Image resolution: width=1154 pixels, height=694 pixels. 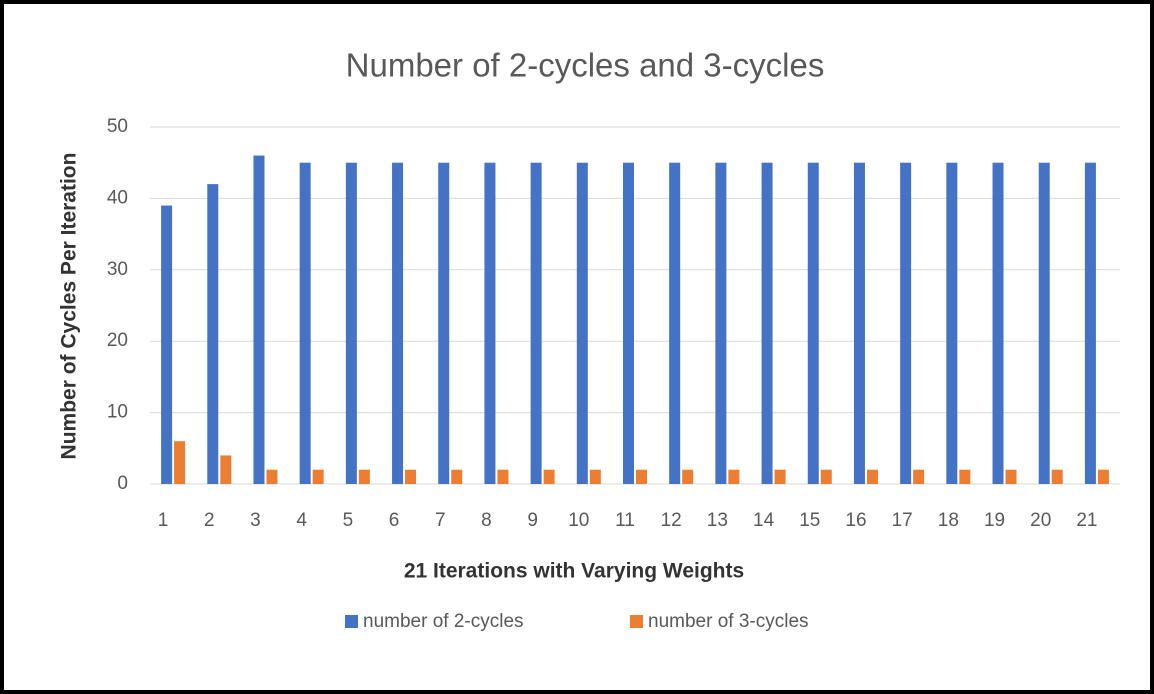 What do you see at coordinates (122, 483) in the screenshot?
I see `y-tick-label: 0` at bounding box center [122, 483].